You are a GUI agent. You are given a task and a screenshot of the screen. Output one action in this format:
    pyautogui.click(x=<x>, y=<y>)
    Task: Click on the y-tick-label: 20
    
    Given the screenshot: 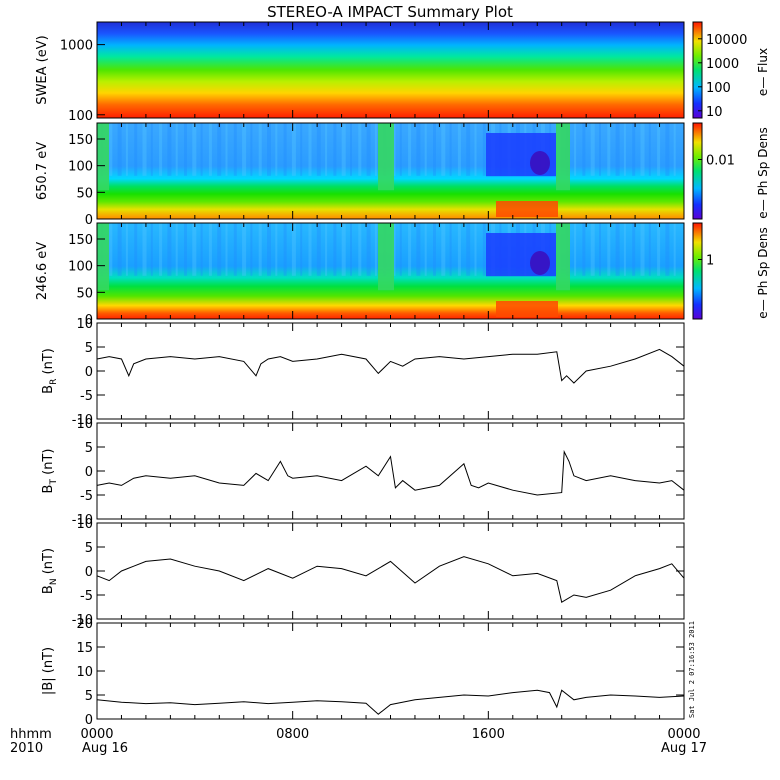 What is the action you would take?
    pyautogui.click(x=84, y=624)
    